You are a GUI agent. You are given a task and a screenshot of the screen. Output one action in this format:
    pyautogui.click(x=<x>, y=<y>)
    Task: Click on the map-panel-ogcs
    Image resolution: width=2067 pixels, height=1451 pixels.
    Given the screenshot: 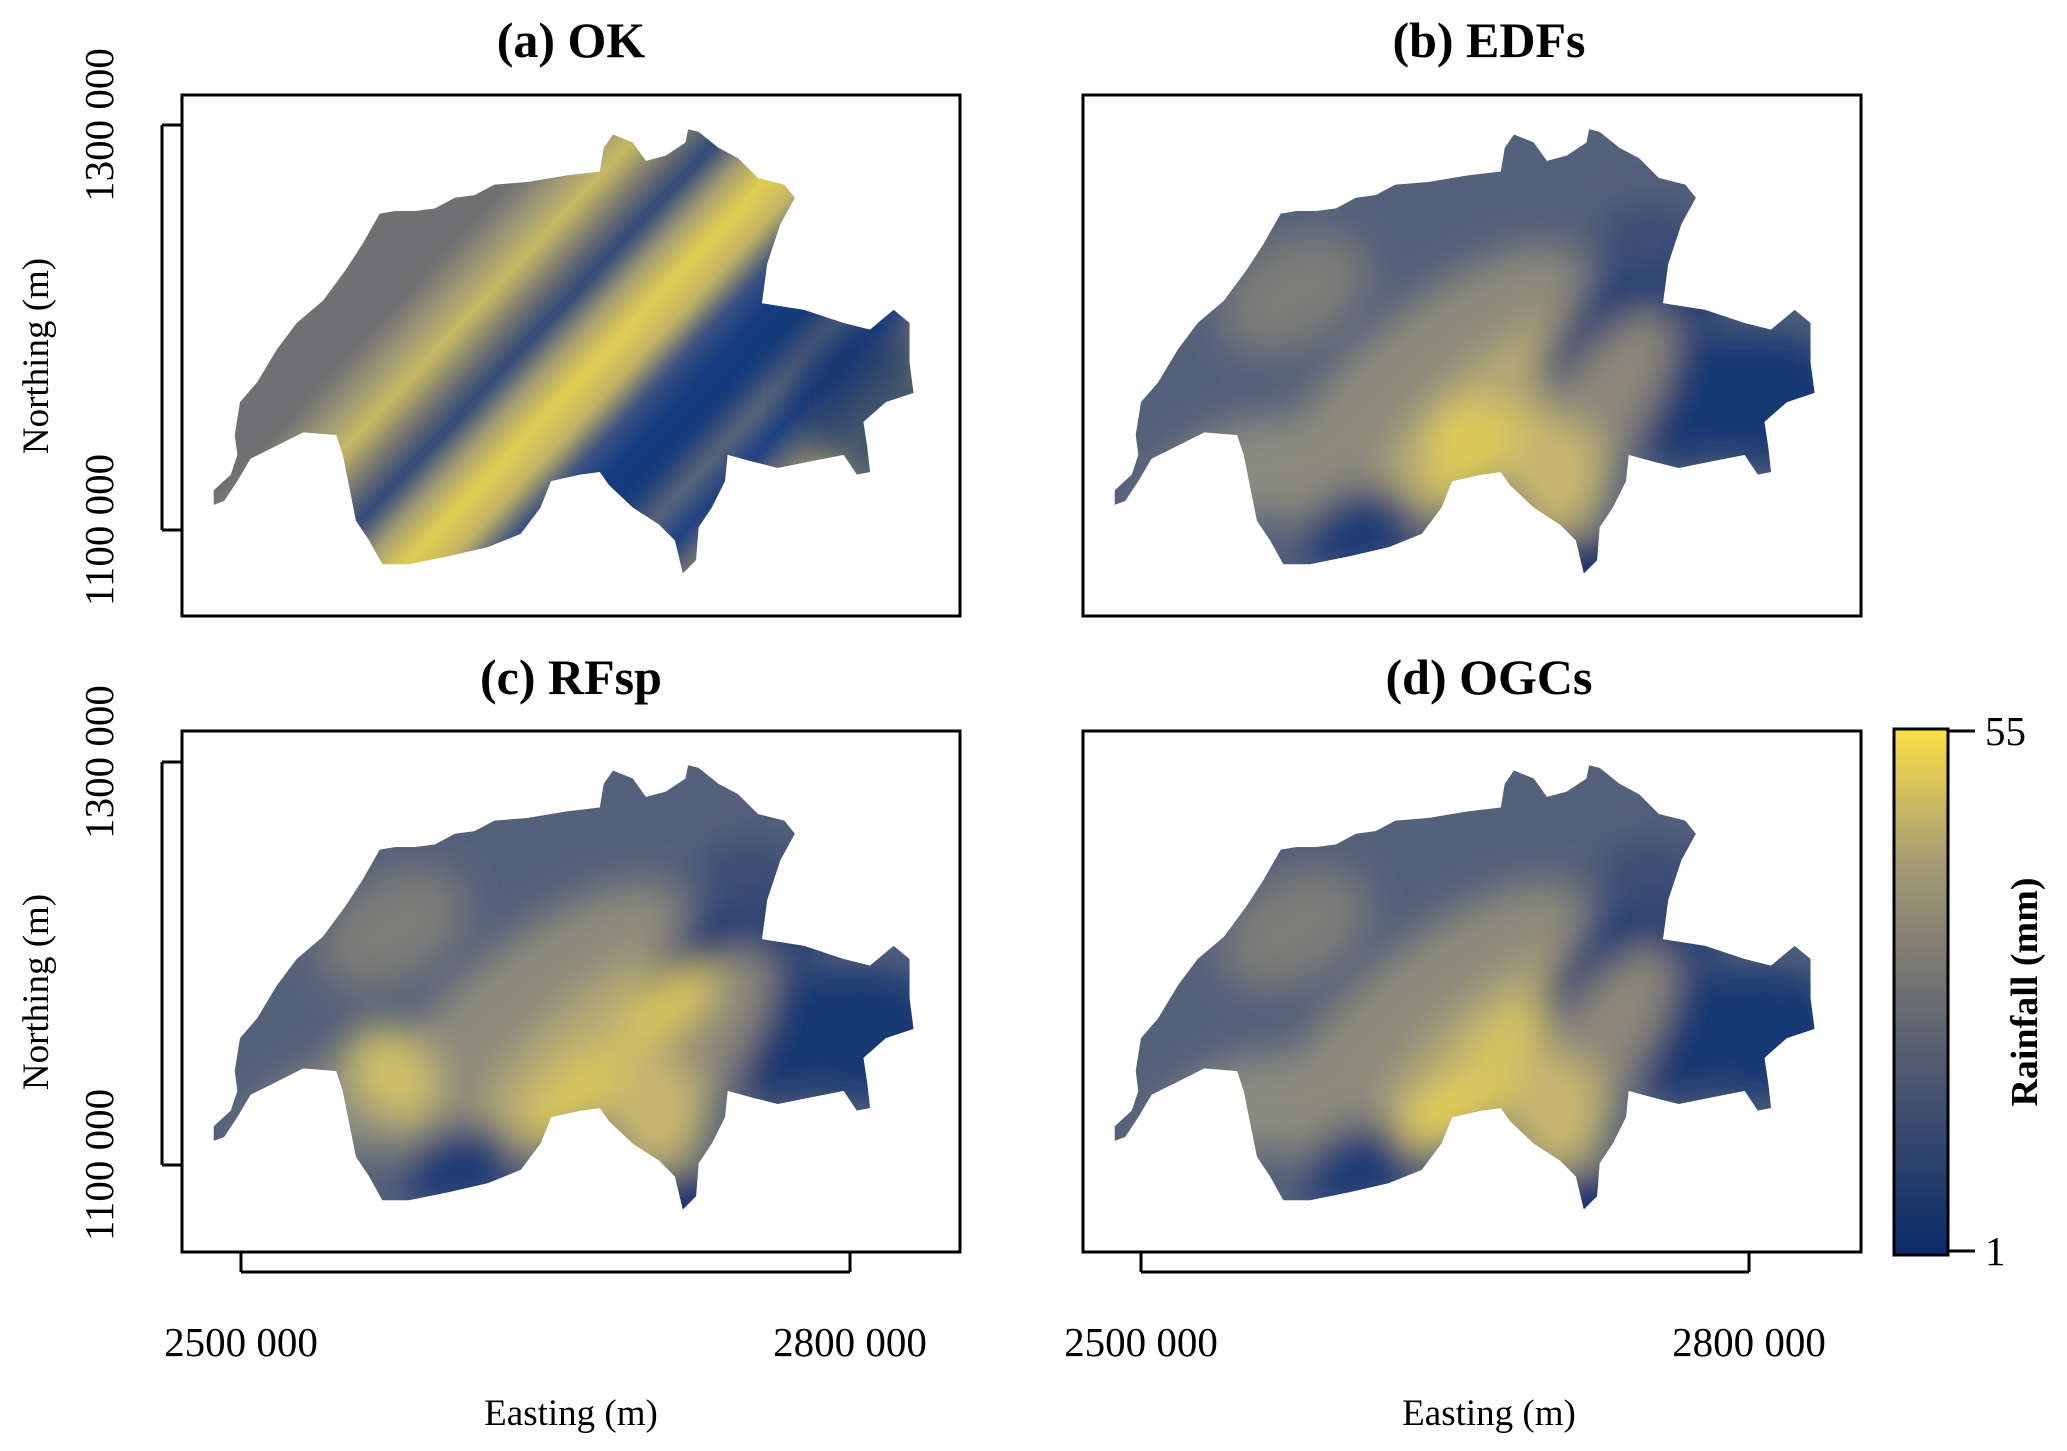 What is the action you would take?
    pyautogui.click(x=1472, y=991)
    